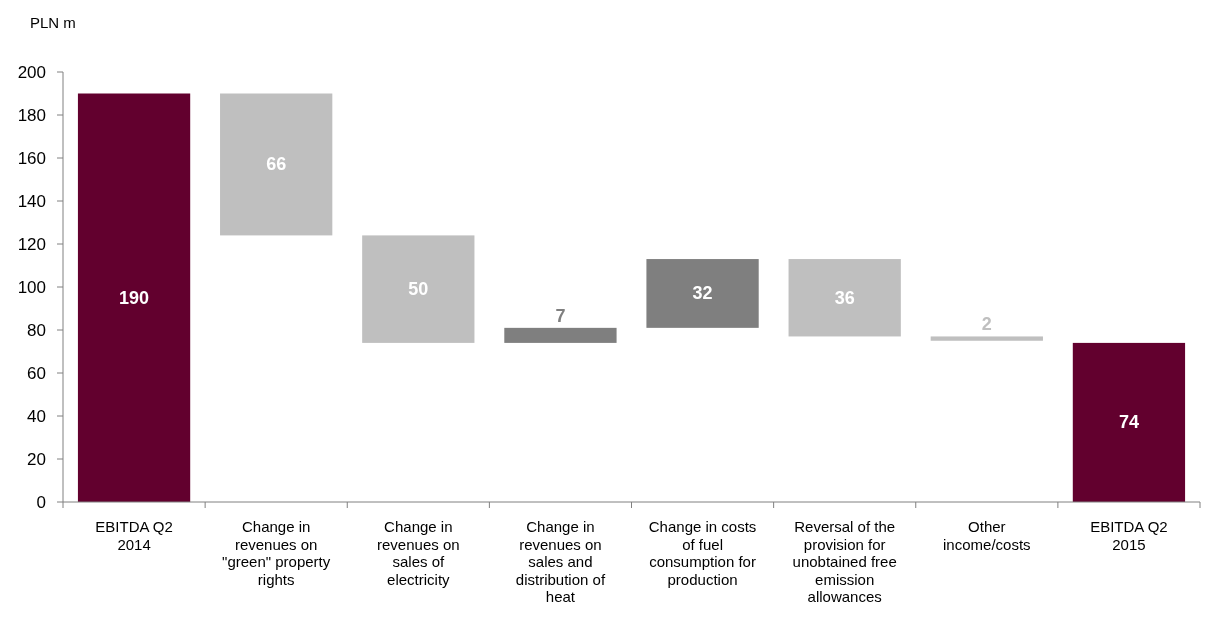  What do you see at coordinates (36, 373) in the screenshot?
I see `y-tick-label: 60` at bounding box center [36, 373].